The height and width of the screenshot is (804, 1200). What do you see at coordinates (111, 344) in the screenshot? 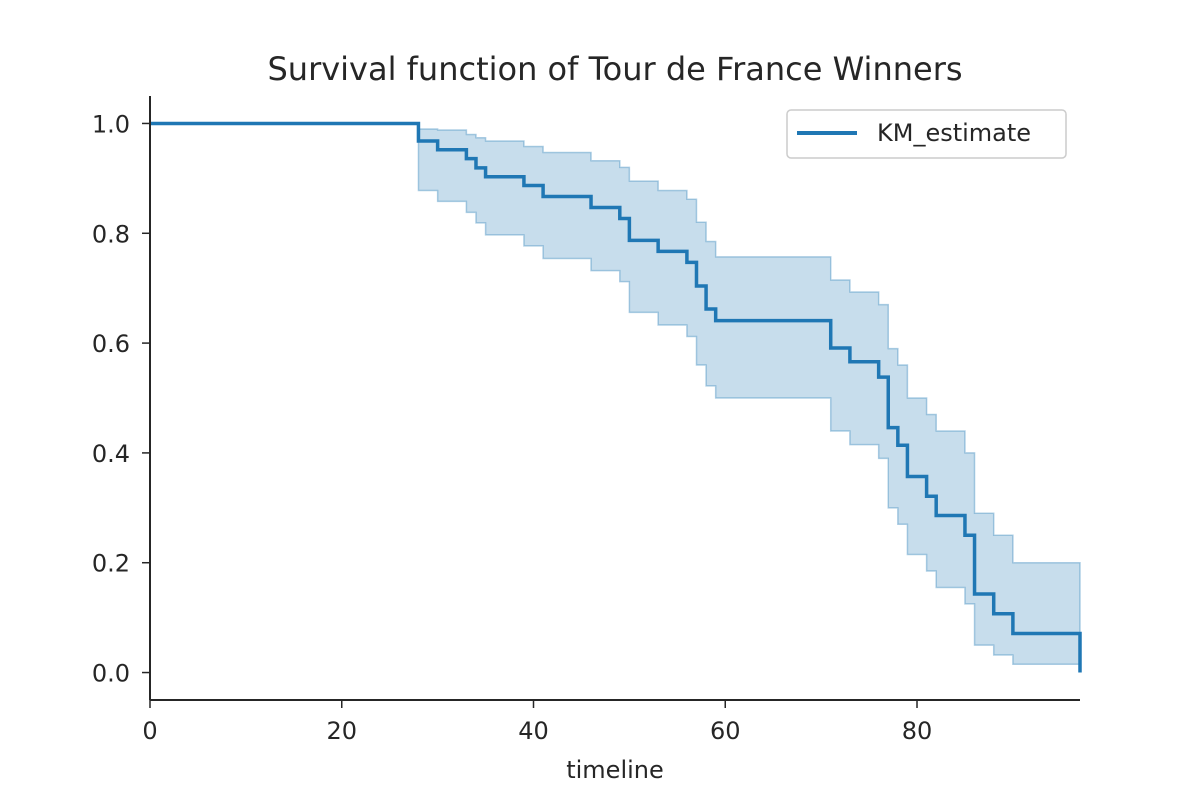
I see `y-tick-label: 0.6` at bounding box center [111, 344].